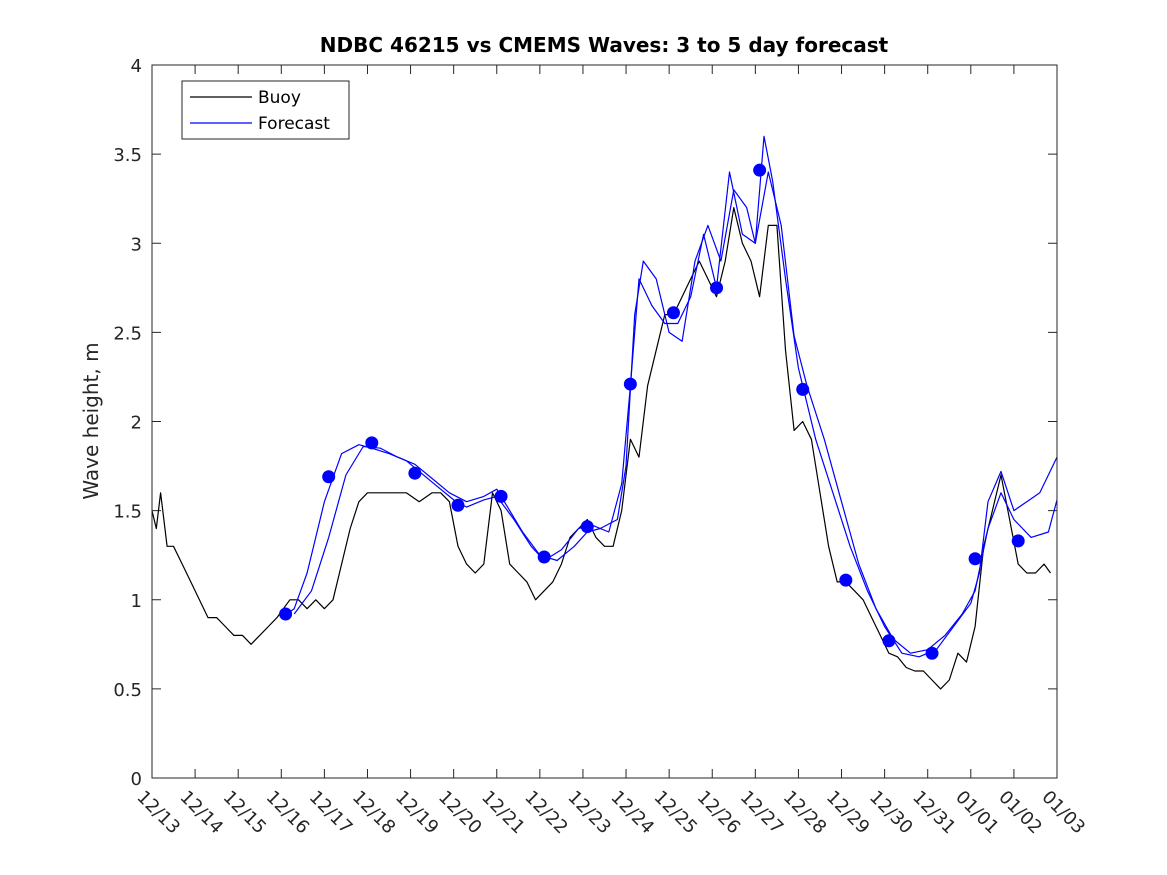 The image size is (1167, 875). Describe the element at coordinates (977, 813) in the screenshot. I see `x-tick-label: 01/01` at that location.